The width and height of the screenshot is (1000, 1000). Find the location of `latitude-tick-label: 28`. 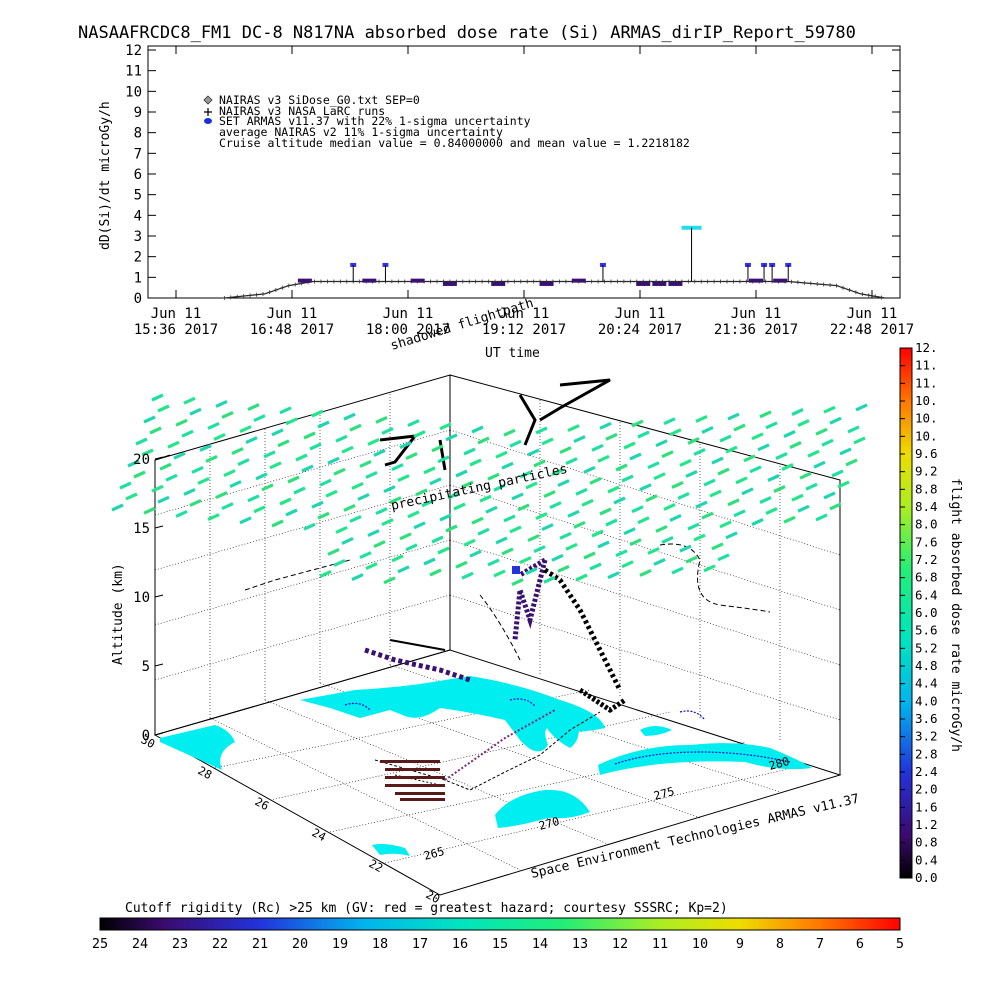

latitude-tick-label: 28 is located at coordinates (205, 772).